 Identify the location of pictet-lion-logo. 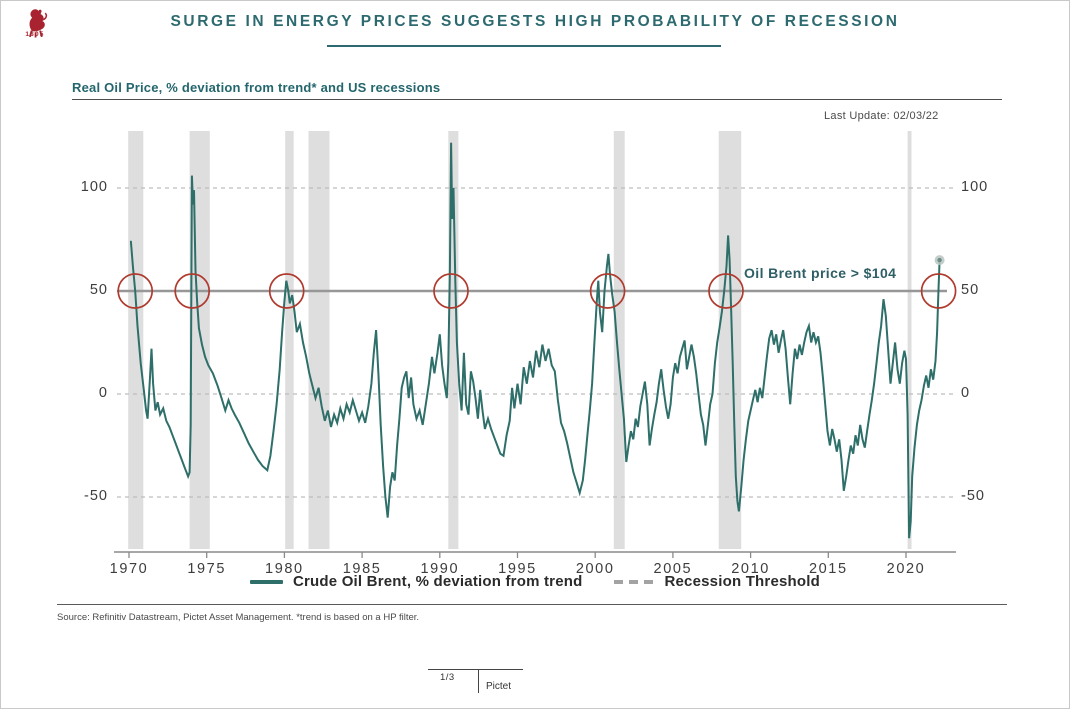
(38, 23).